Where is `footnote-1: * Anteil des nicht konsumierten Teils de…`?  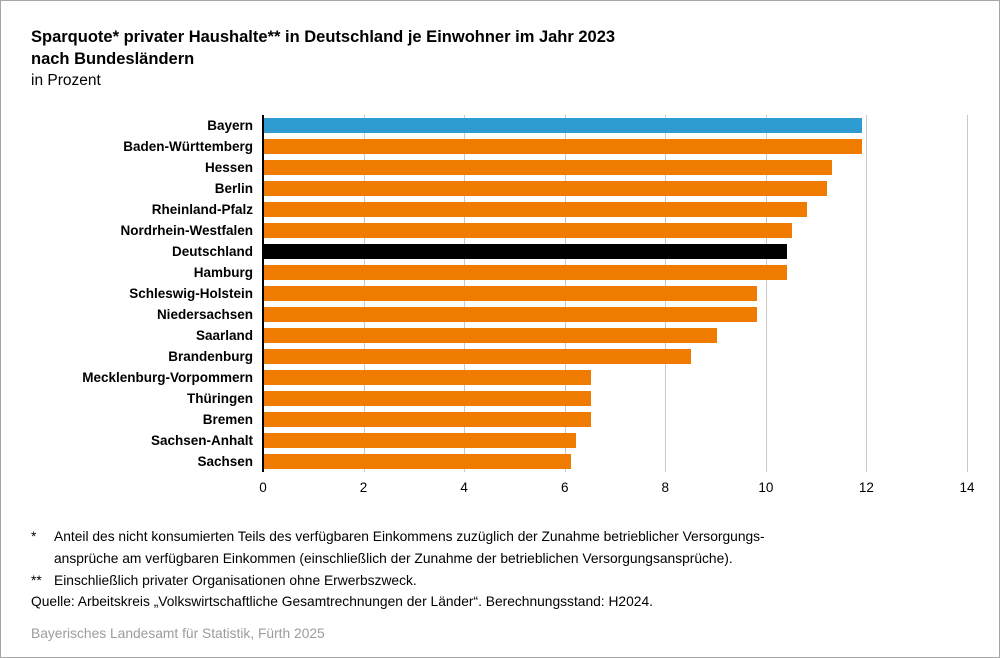
footnote-1: * Anteil des nicht konsumierten Teils de… is located at coordinates (499, 547).